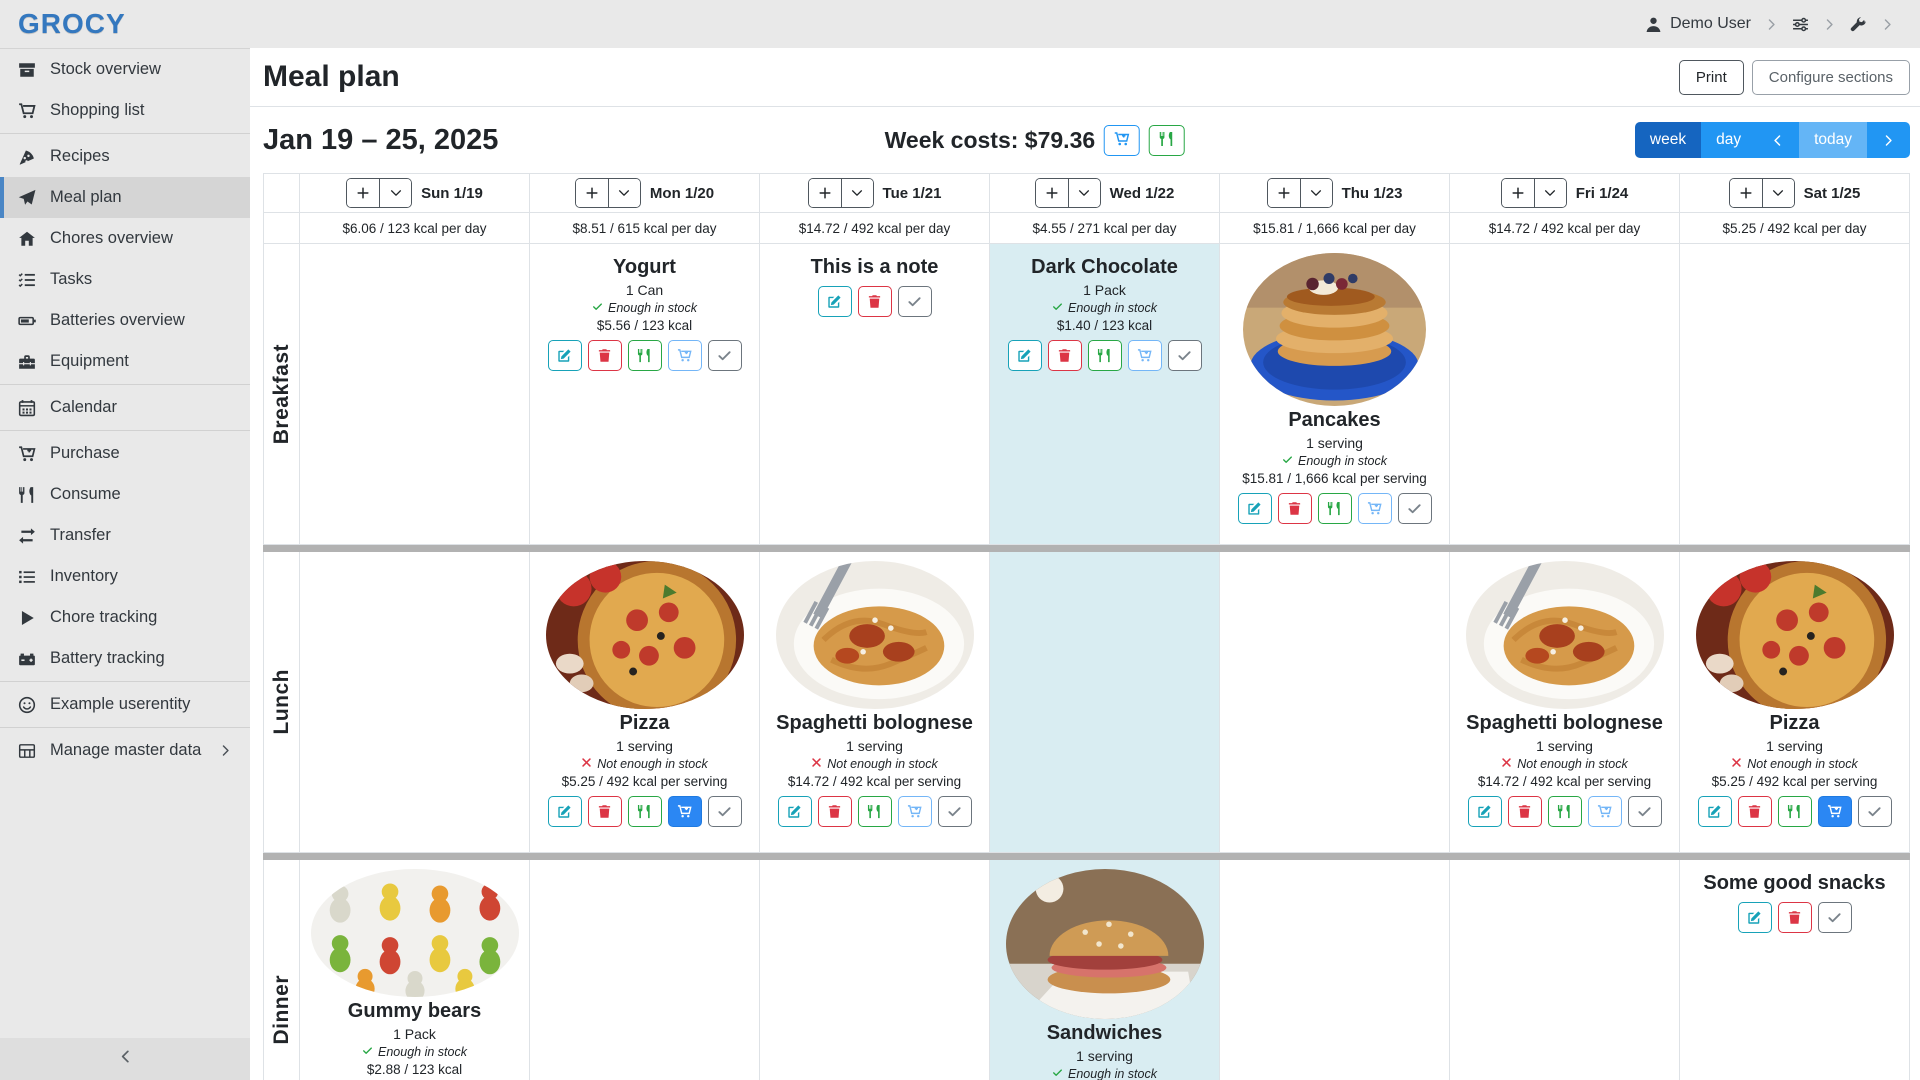 This screenshot has width=1920, height=1080. Describe the element at coordinates (125, 658) in the screenshot. I see `sidebar-item-battery-tracking: Battery tracking` at that location.